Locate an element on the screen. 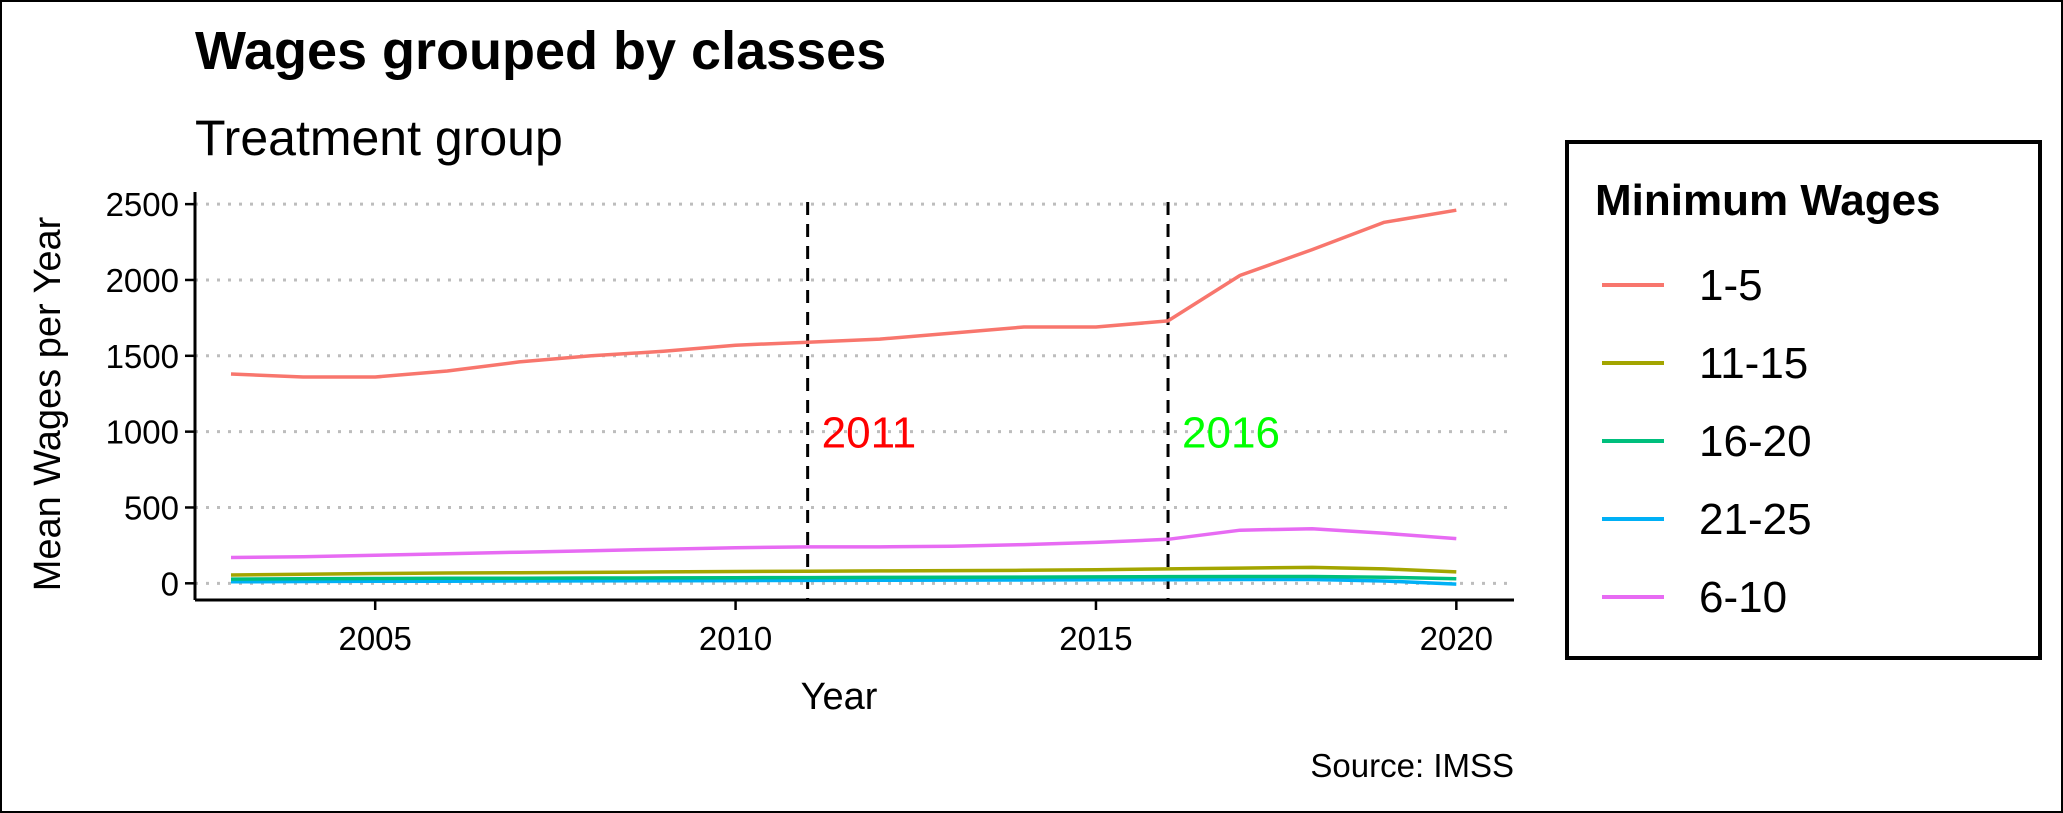 The image size is (2063, 813). x-tick-label: 2020 is located at coordinates (1456, 638).